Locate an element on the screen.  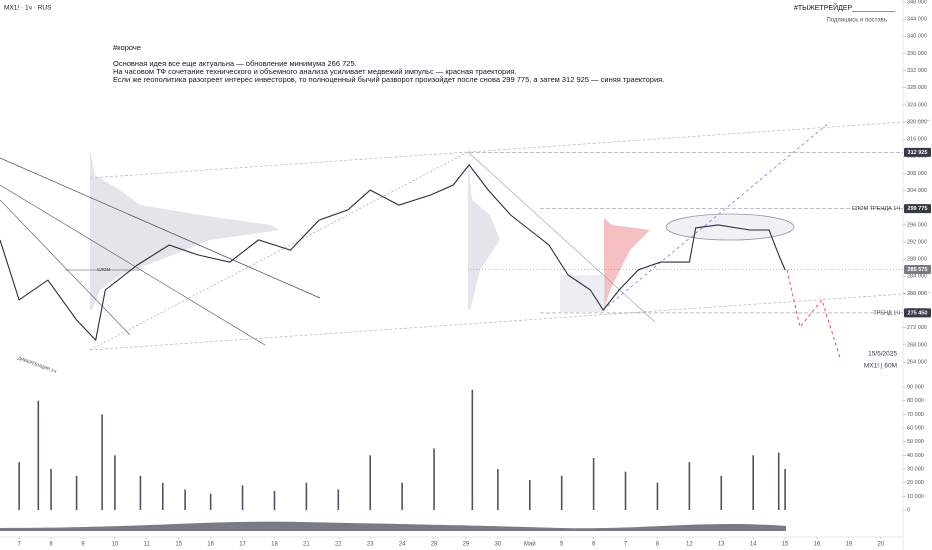
y-tick-label: 292 000 is located at coordinates (917, 242).